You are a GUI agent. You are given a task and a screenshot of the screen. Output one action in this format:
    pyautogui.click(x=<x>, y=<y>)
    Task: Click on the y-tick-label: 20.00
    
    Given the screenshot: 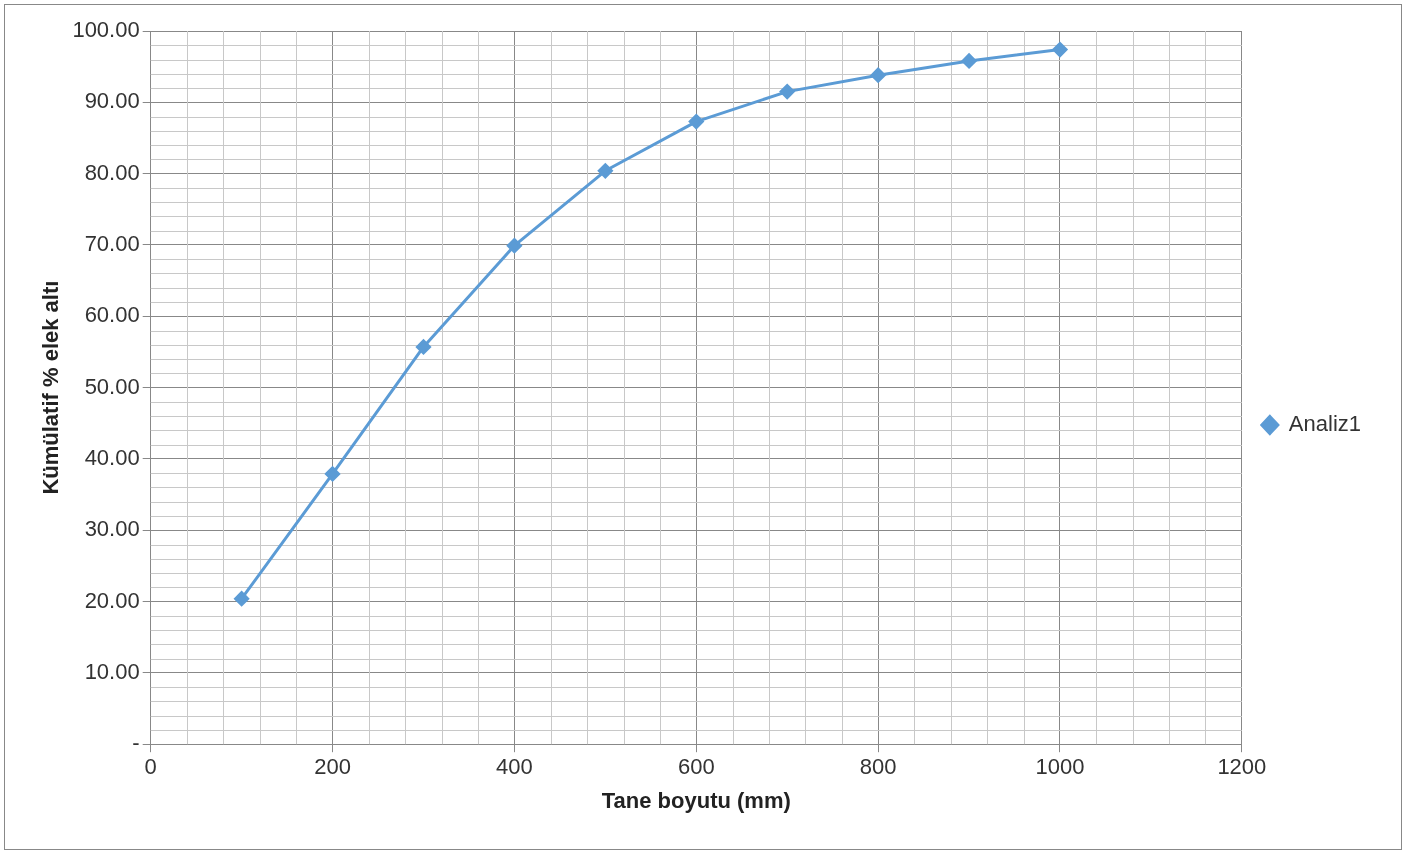 What is the action you would take?
    pyautogui.click(x=112, y=600)
    